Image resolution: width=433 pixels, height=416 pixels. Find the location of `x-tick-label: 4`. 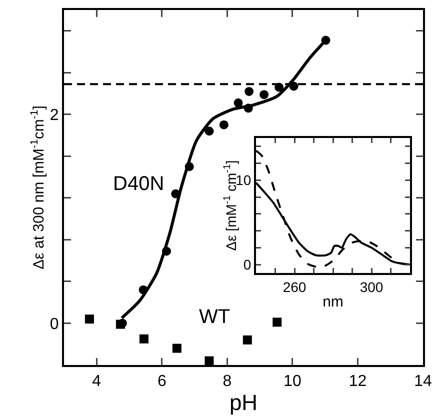

x-tick-label: 4 is located at coordinates (97, 381).